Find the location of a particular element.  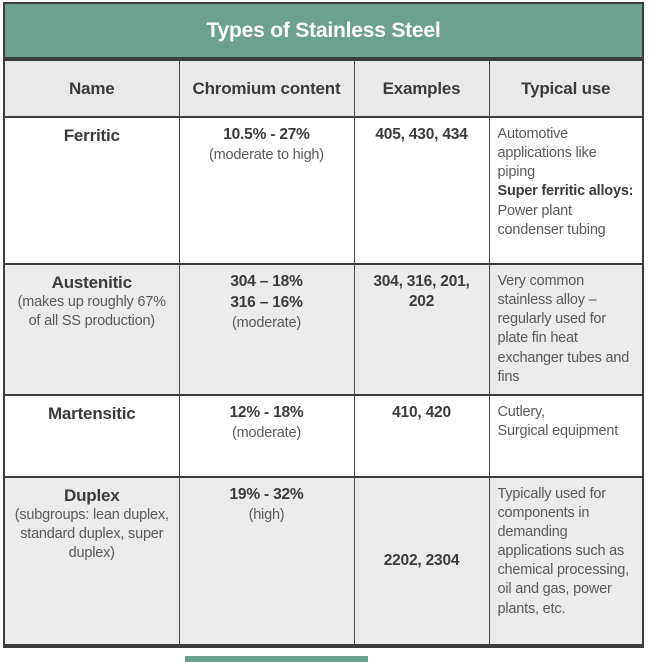

chromium-value: 10.5% - 27% is located at coordinates (266, 134).